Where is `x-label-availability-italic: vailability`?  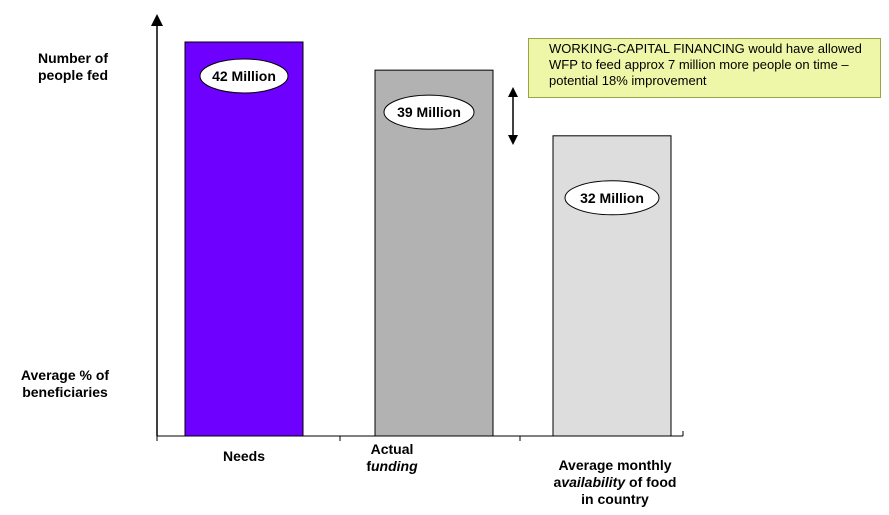 x-label-availability-italic: vailability is located at coordinates (593, 482).